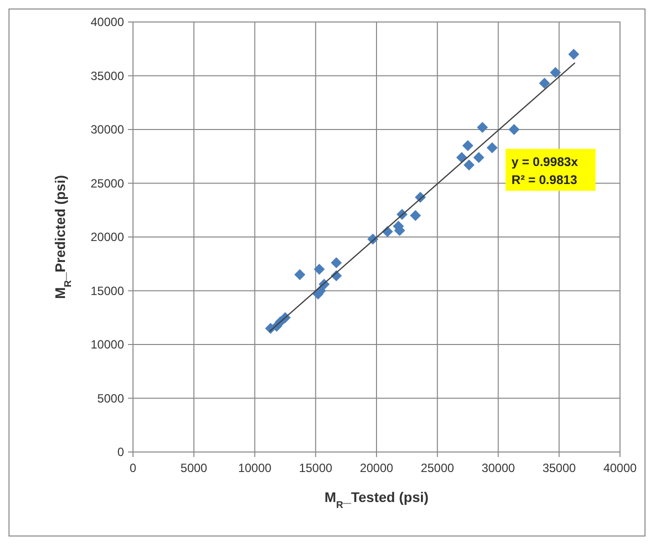 This screenshot has height=545, width=654. I want to click on x-tick-label: 20000, so click(377, 468).